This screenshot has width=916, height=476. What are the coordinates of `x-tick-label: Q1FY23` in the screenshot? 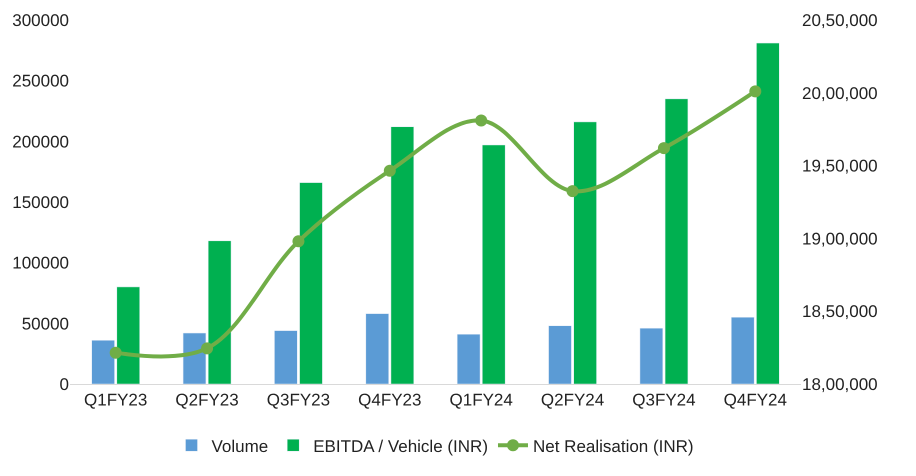 It's located at (116, 400).